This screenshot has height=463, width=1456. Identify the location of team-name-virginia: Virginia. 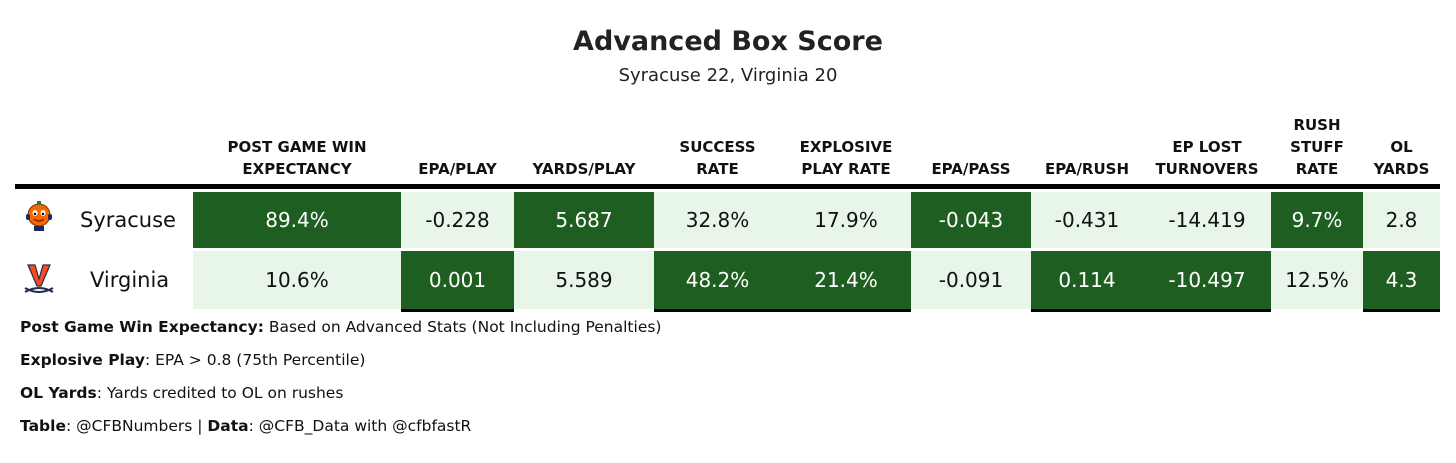
(130, 280).